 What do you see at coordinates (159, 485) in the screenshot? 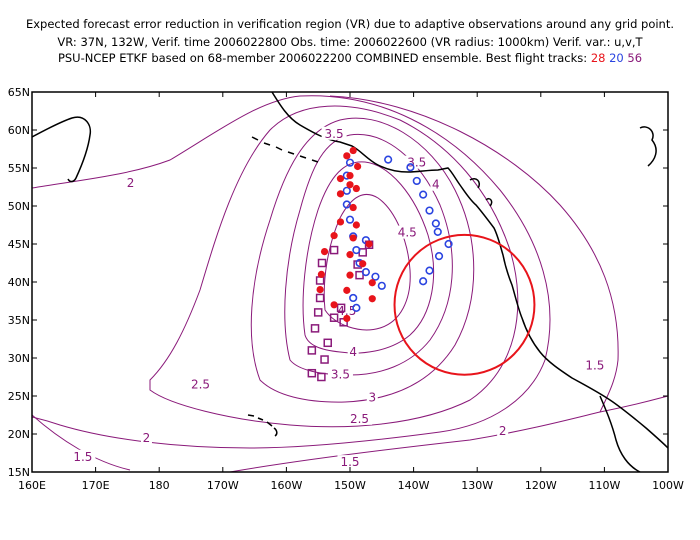
I see `x-tick-label: 180` at bounding box center [159, 485].